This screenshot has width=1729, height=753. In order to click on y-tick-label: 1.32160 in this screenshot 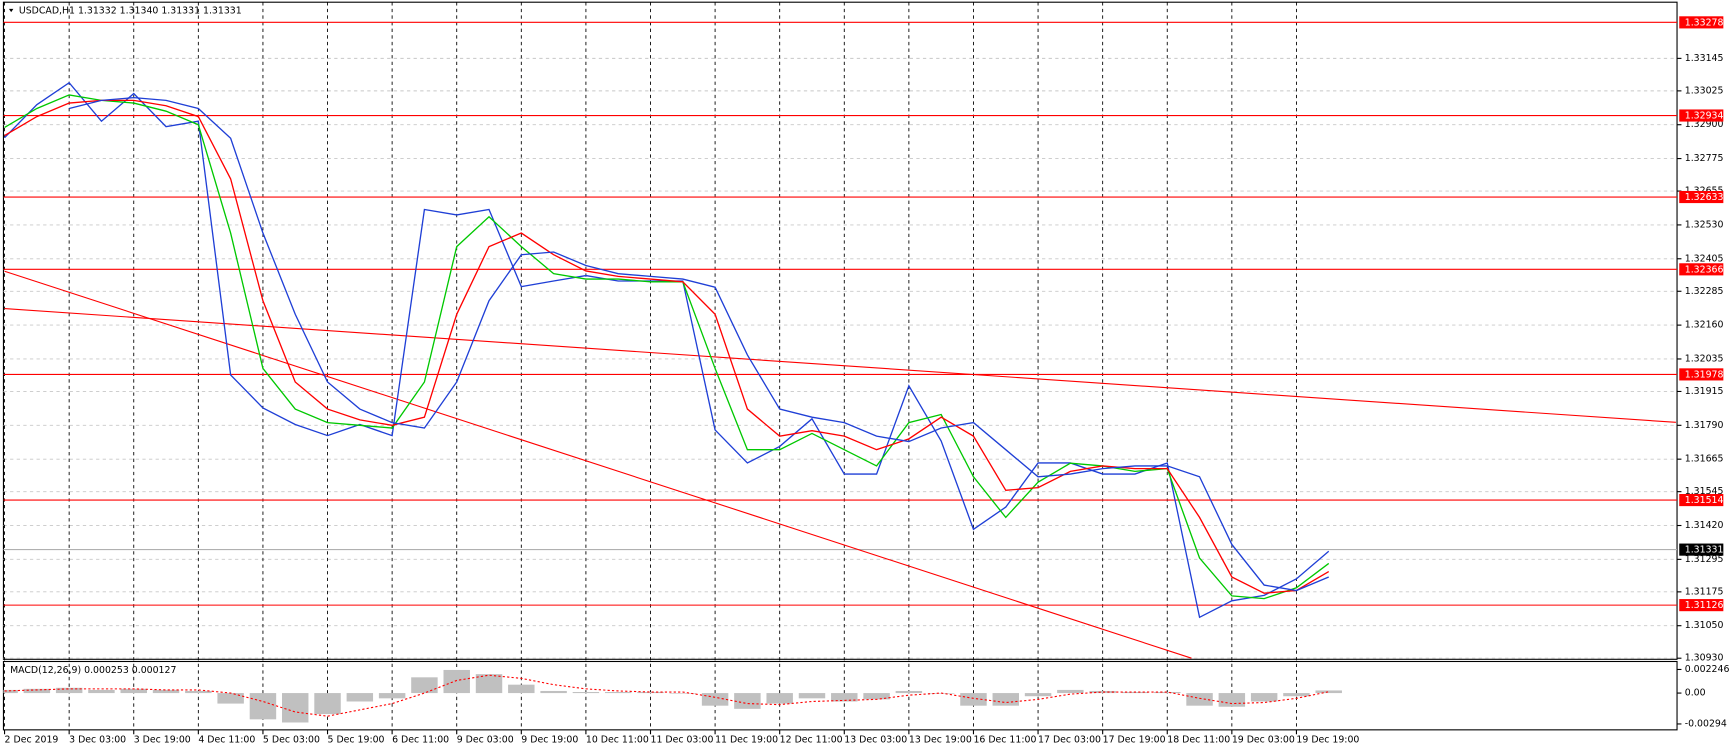, I will do `click(1704, 325)`.